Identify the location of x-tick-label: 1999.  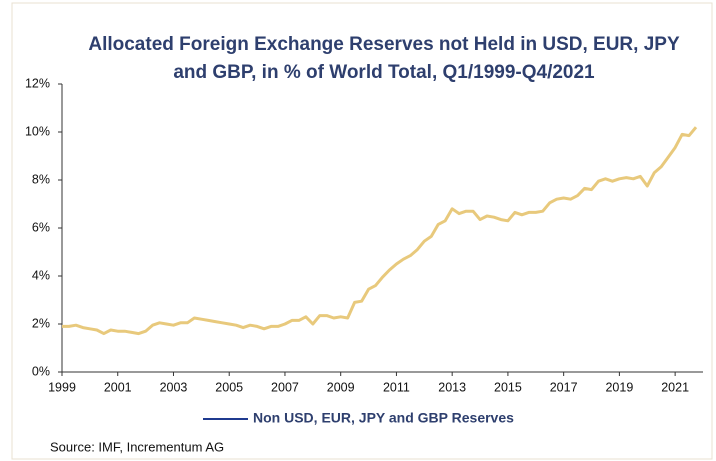
(62, 387).